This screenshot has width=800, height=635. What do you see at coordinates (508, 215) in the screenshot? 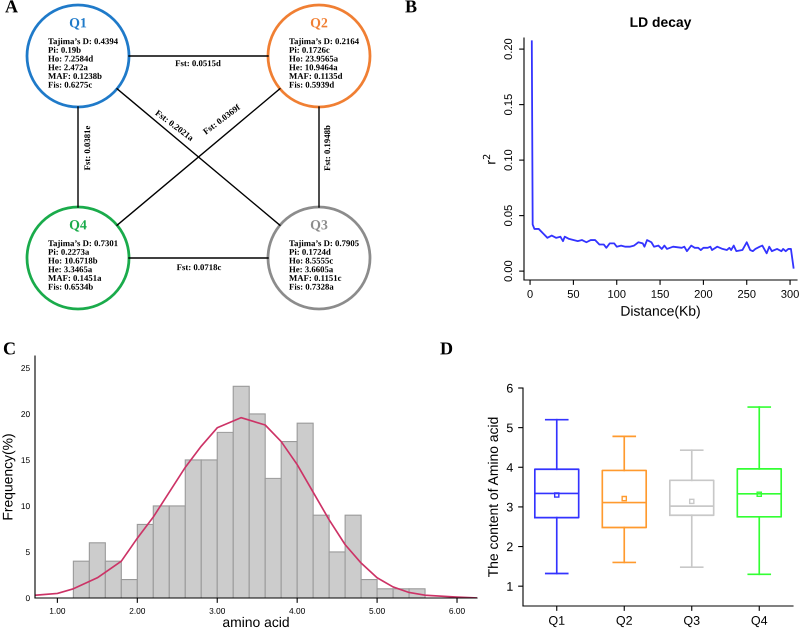
I see `y-tick-label: 0.05` at bounding box center [508, 215].